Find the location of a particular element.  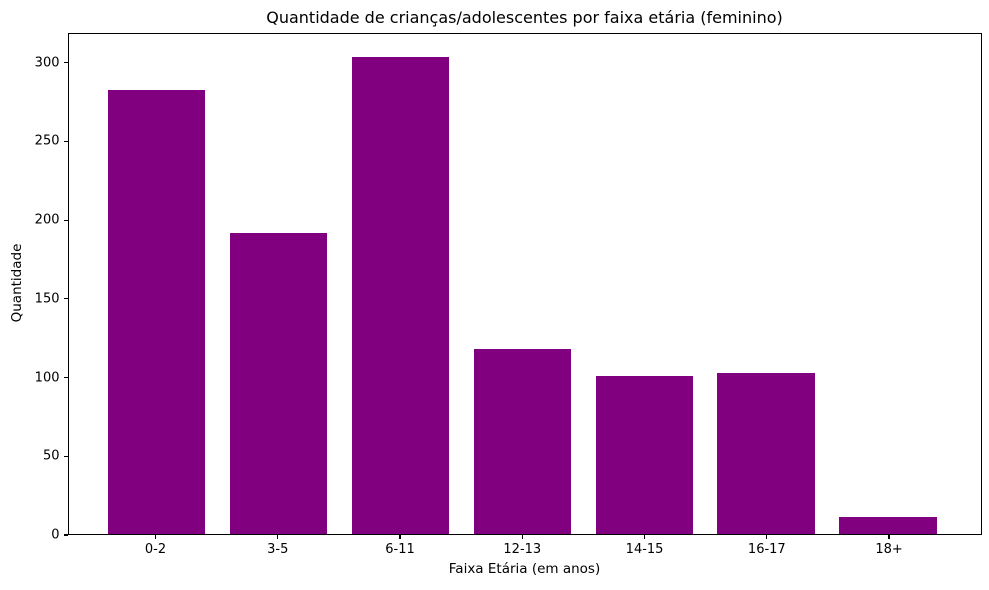

x-tick-label: 3-5 is located at coordinates (278, 549).